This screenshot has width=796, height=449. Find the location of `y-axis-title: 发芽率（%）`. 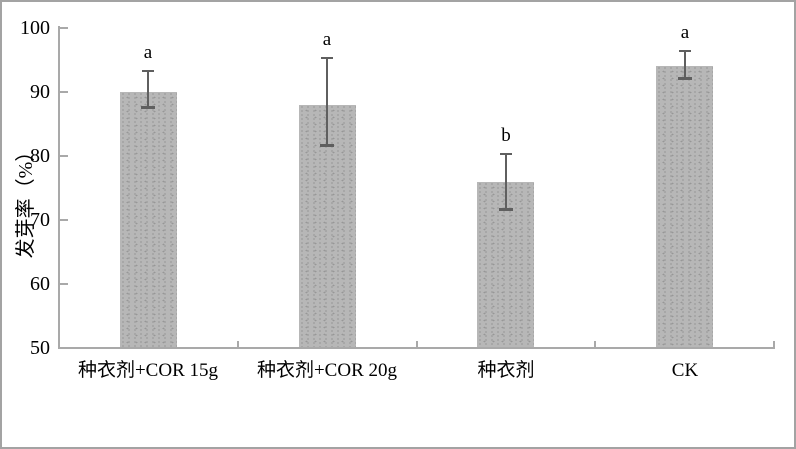

y-axis-title: 发芽率（%） is located at coordinates (26, 200).